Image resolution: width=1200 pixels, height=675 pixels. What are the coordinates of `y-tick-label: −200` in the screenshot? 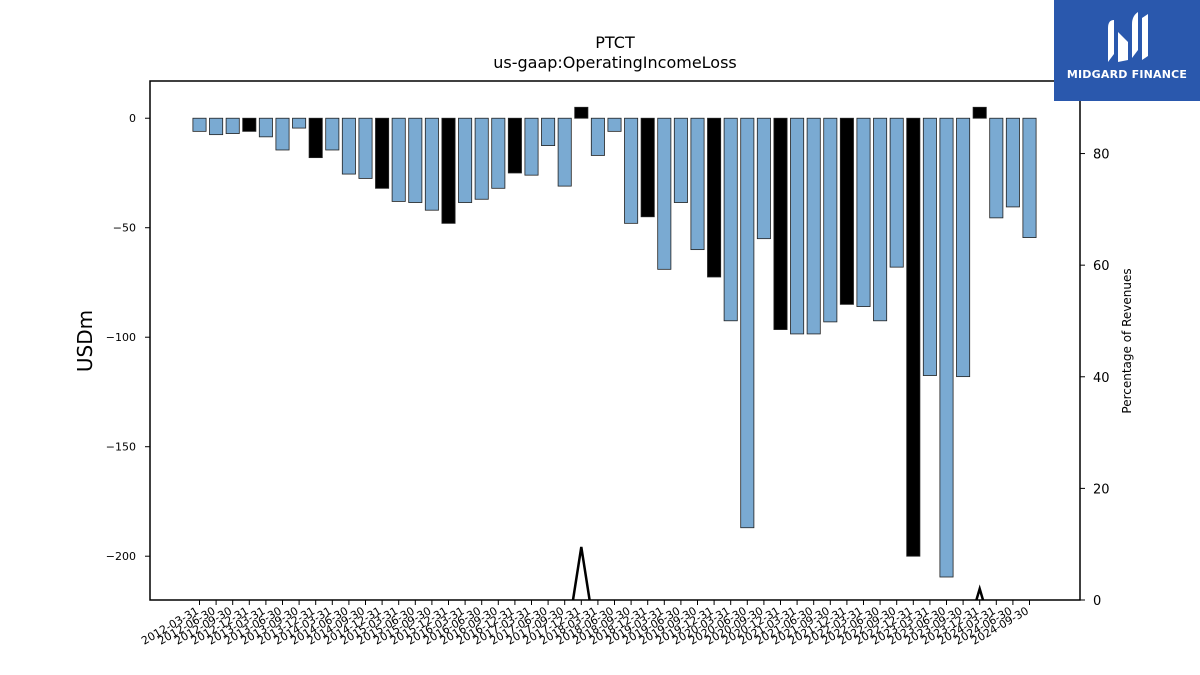 It's located at (121, 556).